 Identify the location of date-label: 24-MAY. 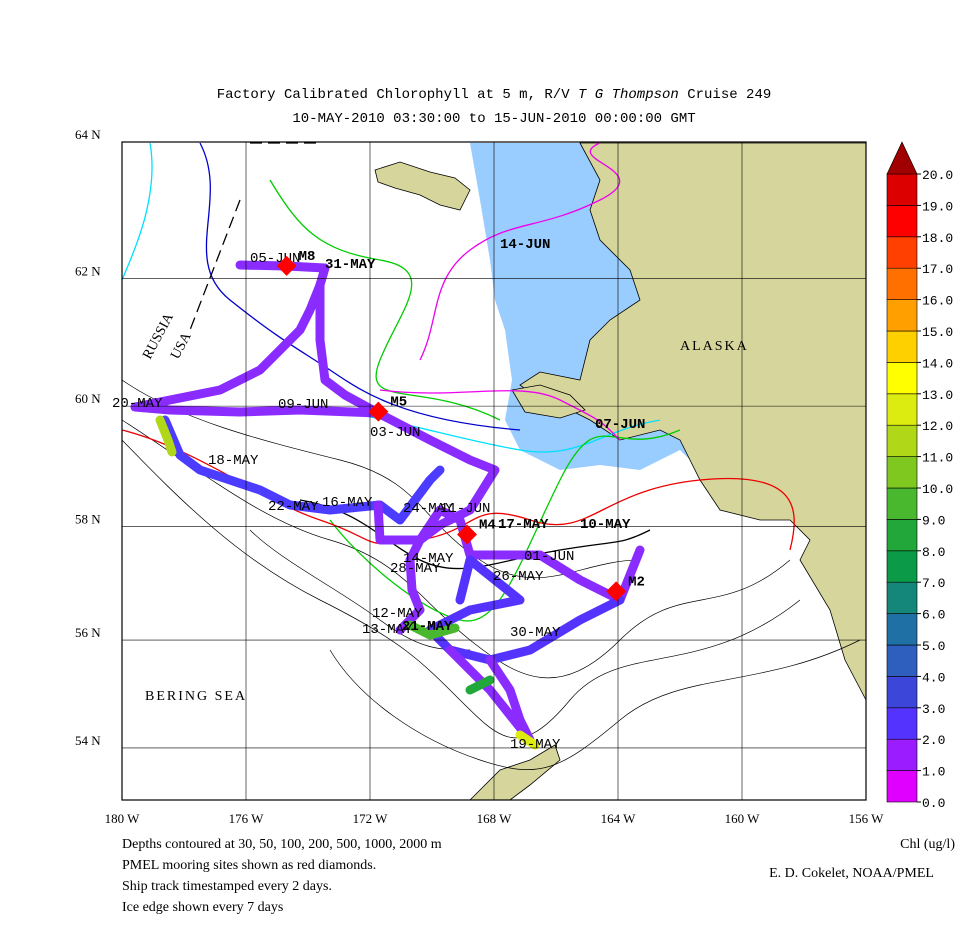
(428, 509).